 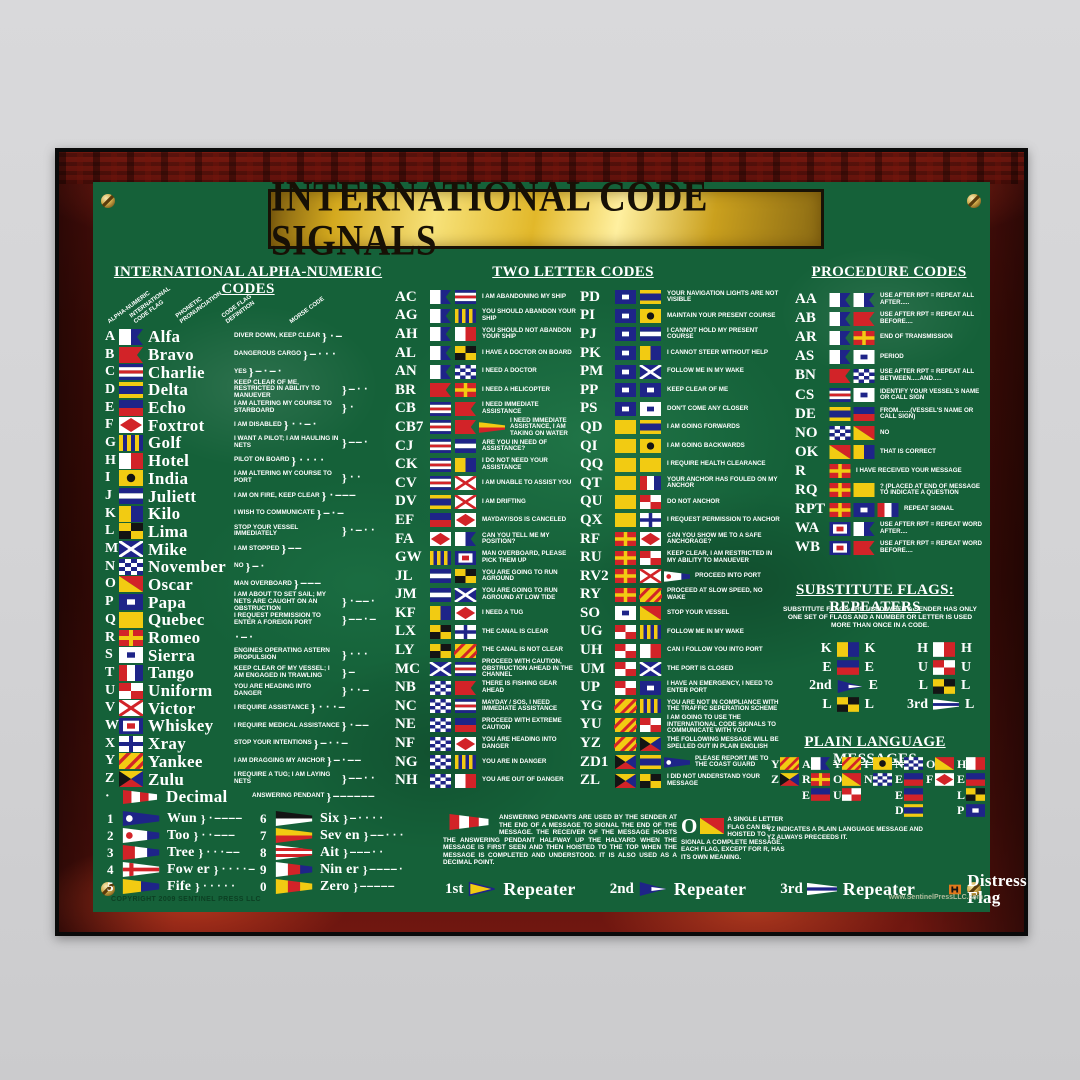 What do you see at coordinates (487, 446) in the screenshot?
I see `two-letter-row: CJ ARE YOU IN NEED OF ASSISTANCE?` at bounding box center [487, 446].